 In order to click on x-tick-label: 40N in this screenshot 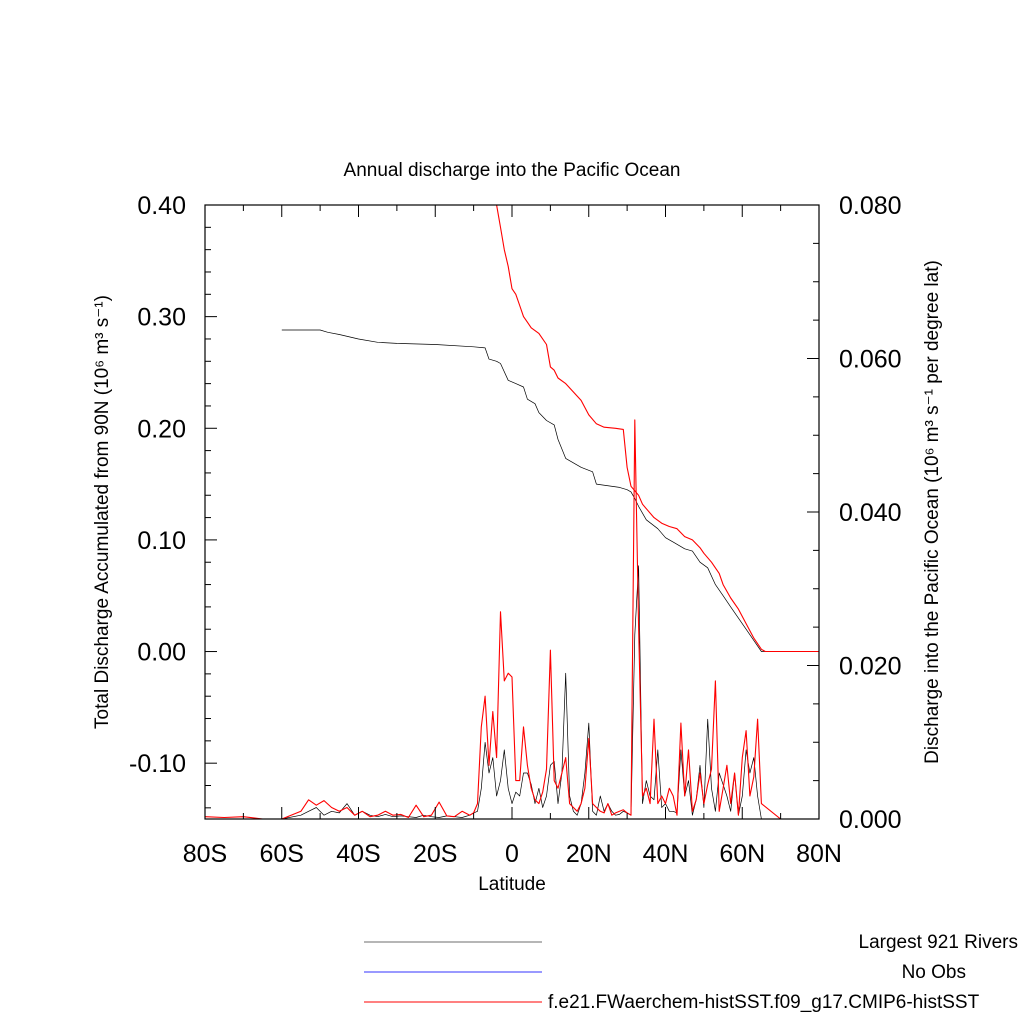, I will do `click(666, 854)`.